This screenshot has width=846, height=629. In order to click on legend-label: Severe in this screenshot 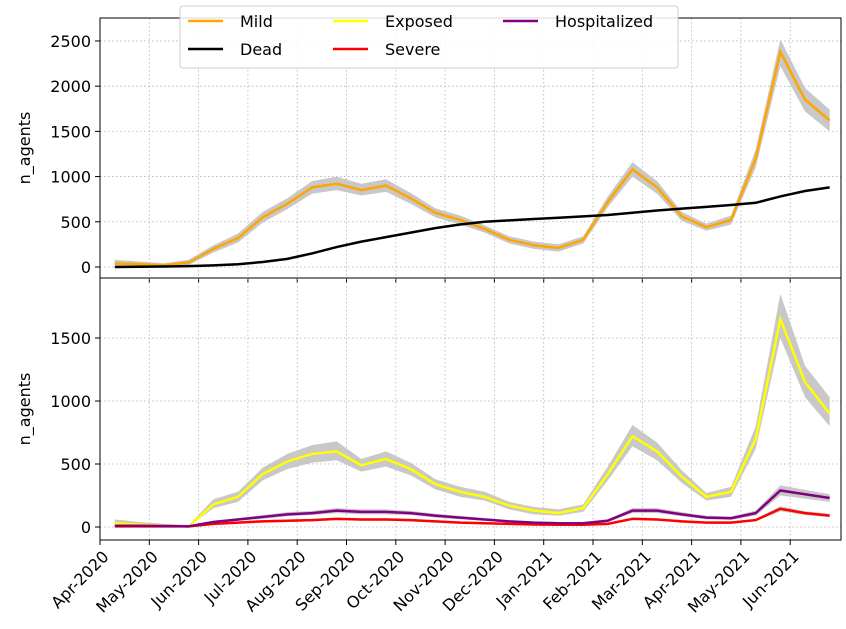, I will do `click(412, 49)`.